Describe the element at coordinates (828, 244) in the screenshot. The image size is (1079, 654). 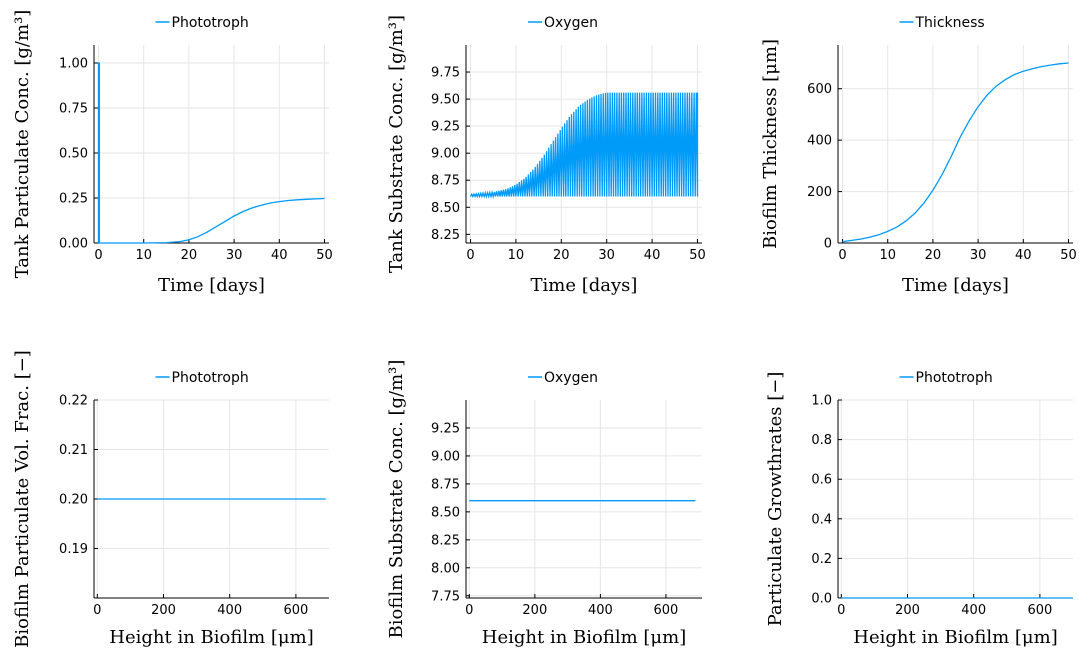
I see `y-tick-label: 0` at that location.